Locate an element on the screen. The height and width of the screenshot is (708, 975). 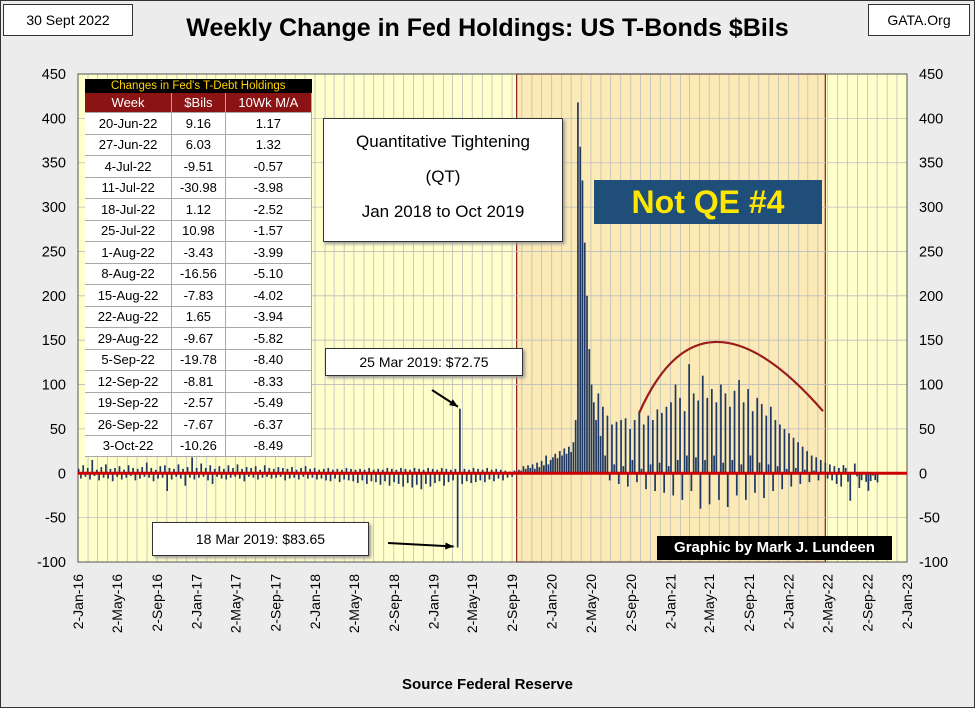
x-tick-label: 2-Sep-16 is located at coordinates (157, 603).